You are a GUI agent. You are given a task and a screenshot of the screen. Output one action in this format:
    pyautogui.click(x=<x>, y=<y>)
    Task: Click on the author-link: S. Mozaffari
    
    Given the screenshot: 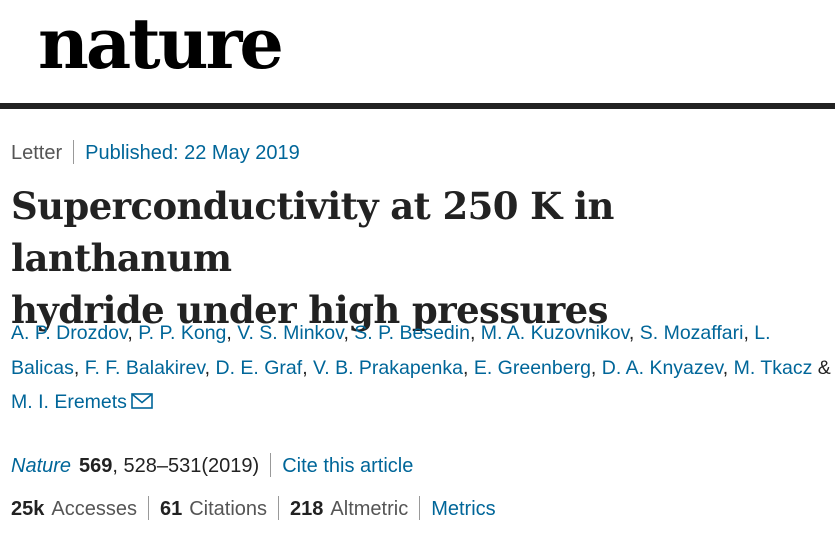 What is the action you would take?
    pyautogui.click(x=691, y=333)
    